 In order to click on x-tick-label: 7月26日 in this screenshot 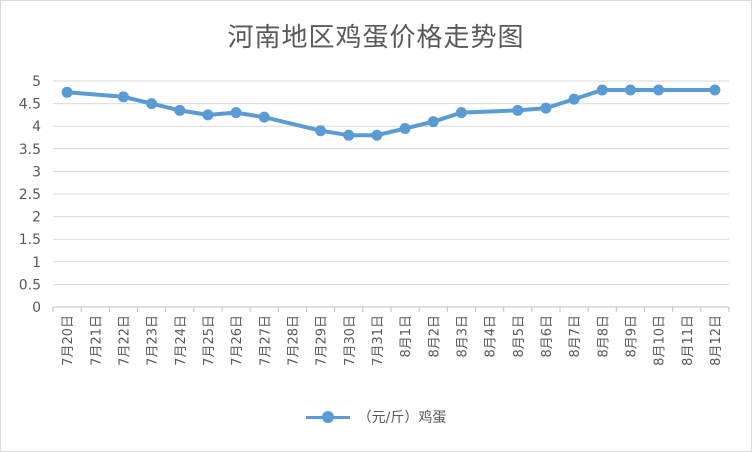, I will do `click(237, 340)`.